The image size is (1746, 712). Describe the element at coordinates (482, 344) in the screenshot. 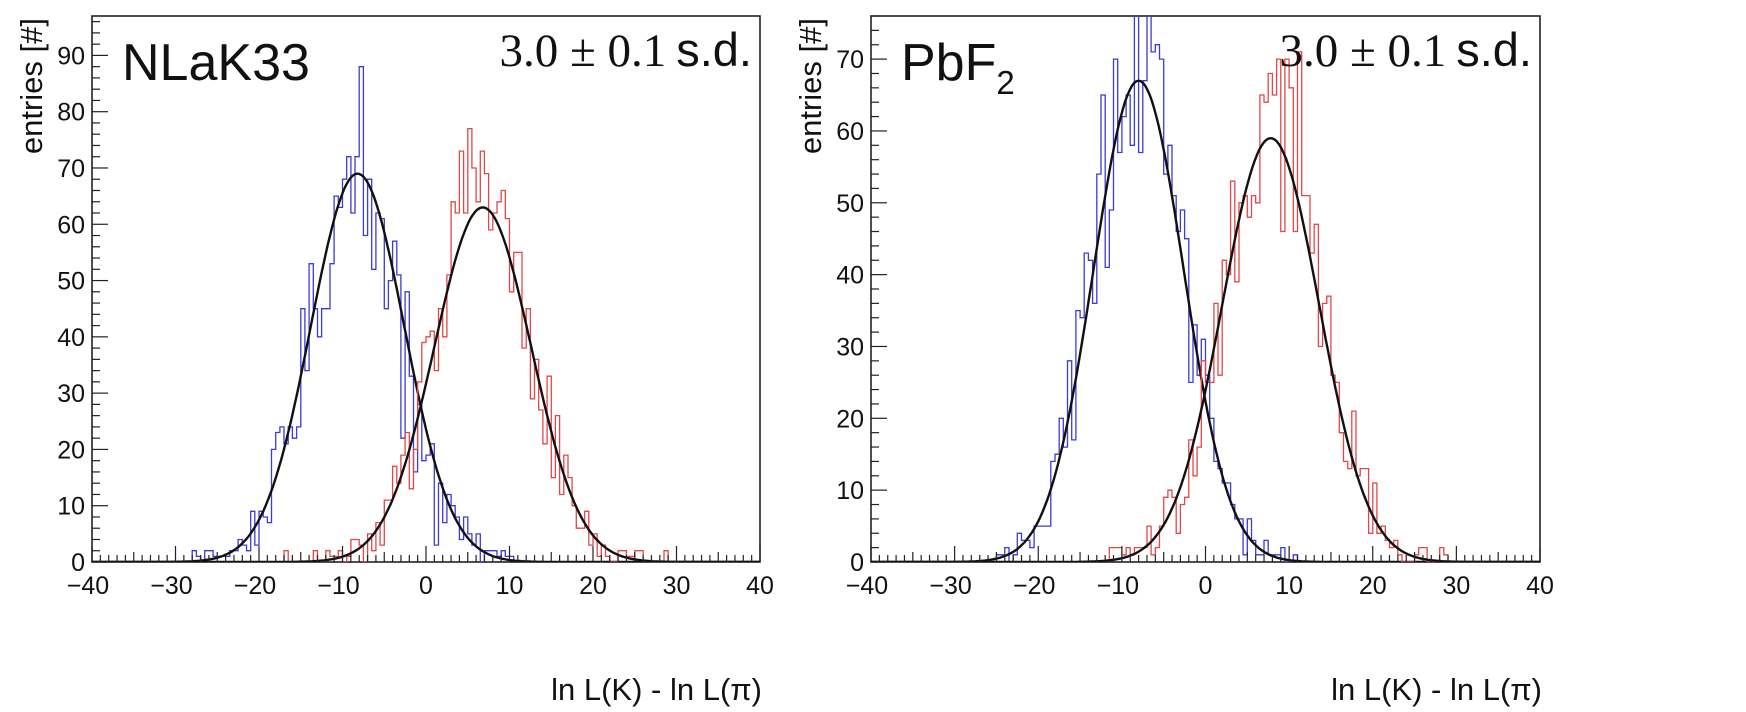

I see `histogram-kaon` at that location.